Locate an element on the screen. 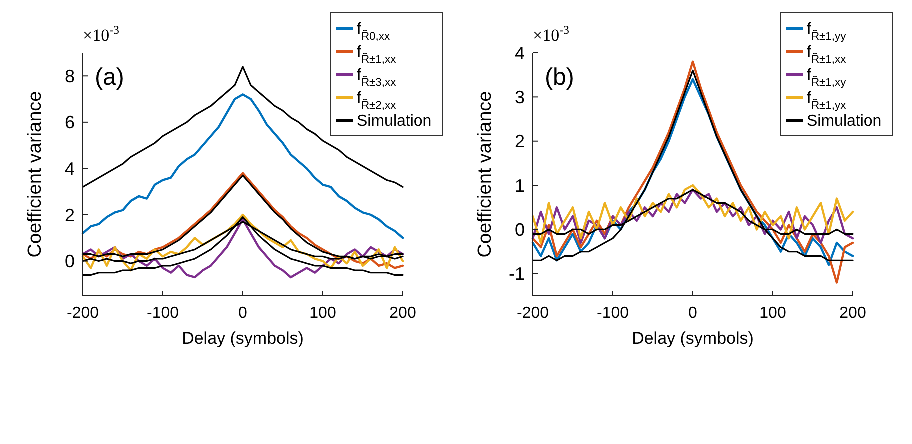 The height and width of the screenshot is (444, 912). y-tick-label: 1 is located at coordinates (519, 186).